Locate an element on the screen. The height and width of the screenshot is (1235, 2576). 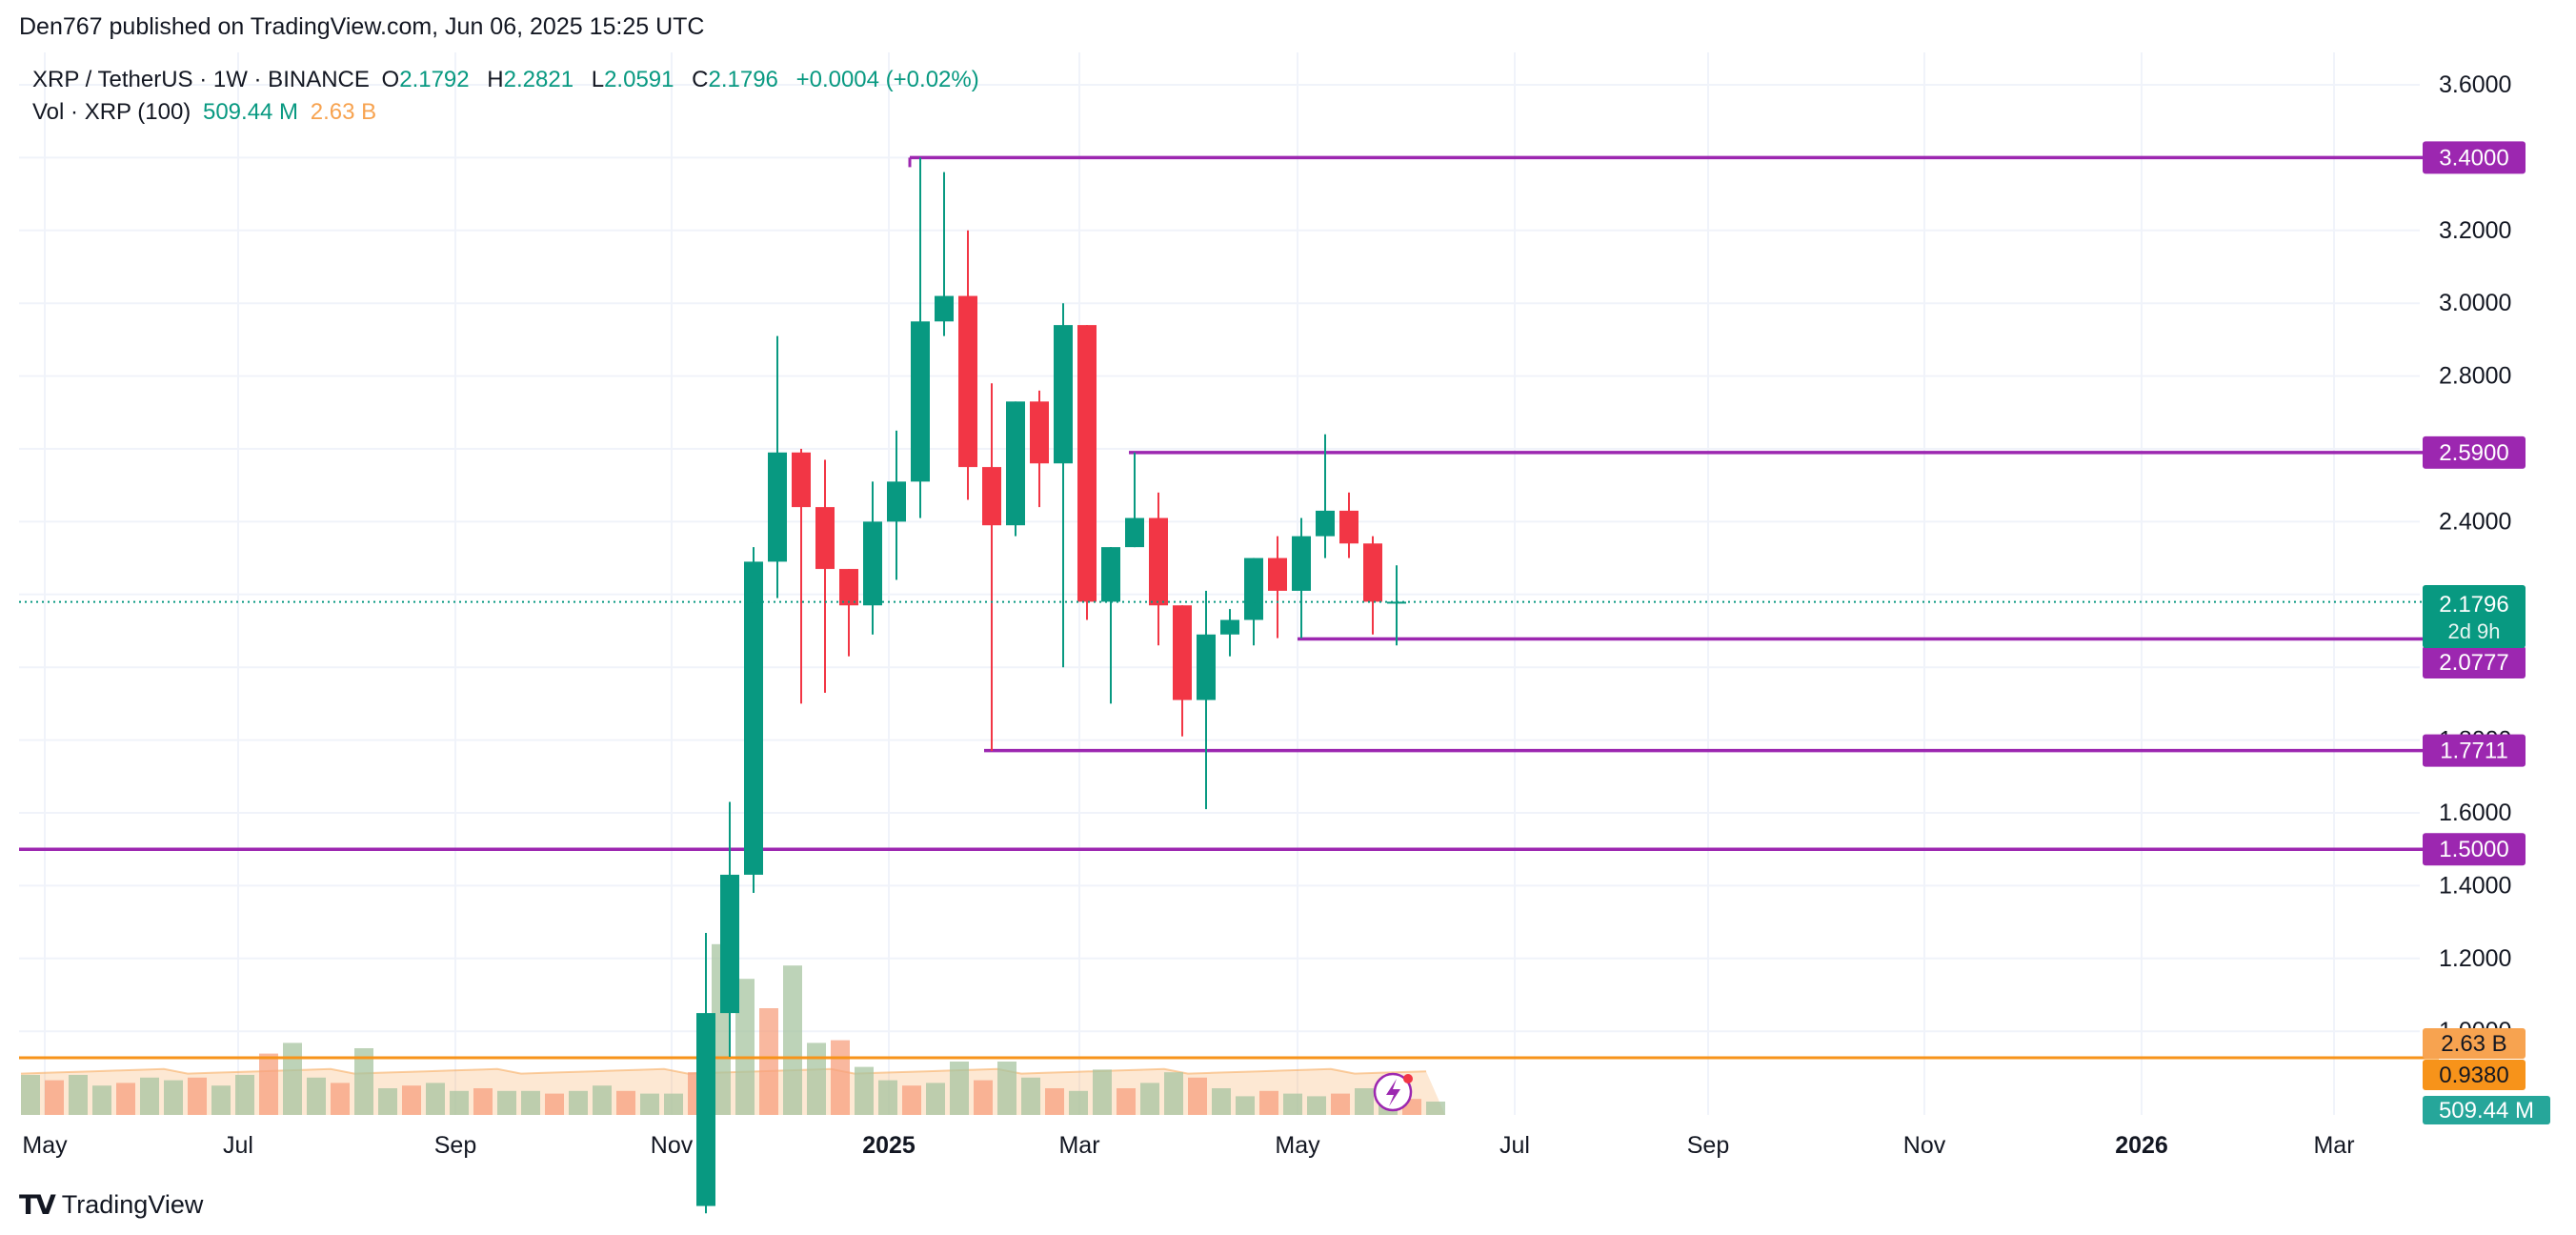
volume-line-badge-text: 0.9380 is located at coordinates (2474, 1075).